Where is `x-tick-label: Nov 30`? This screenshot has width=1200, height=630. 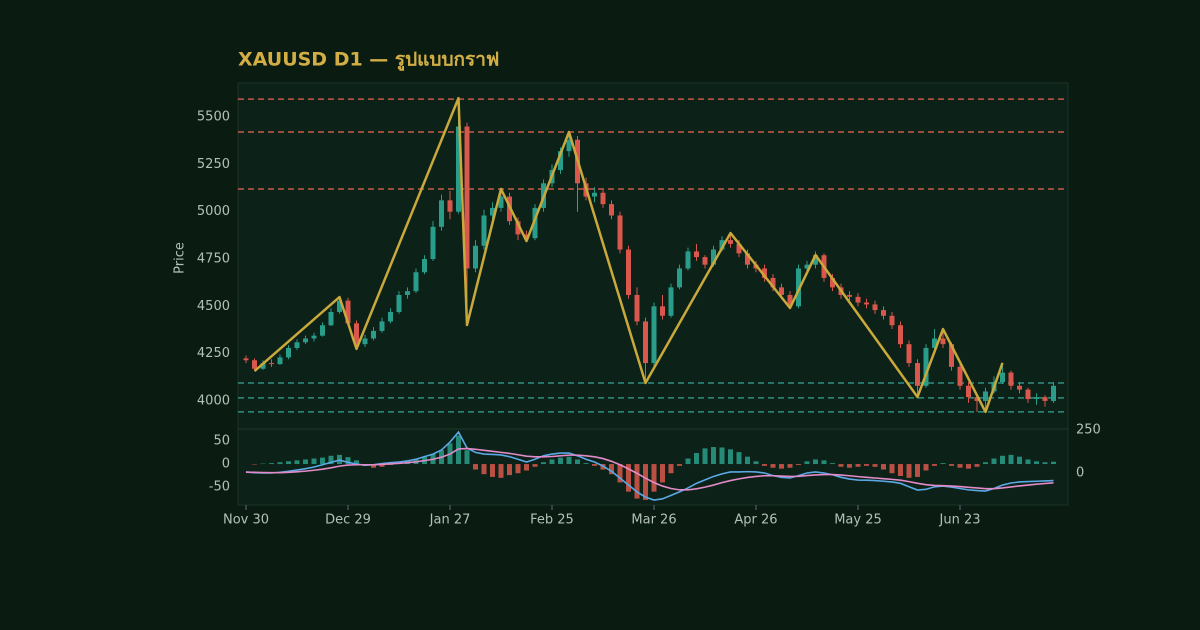 x-tick-label: Nov 30 is located at coordinates (246, 520).